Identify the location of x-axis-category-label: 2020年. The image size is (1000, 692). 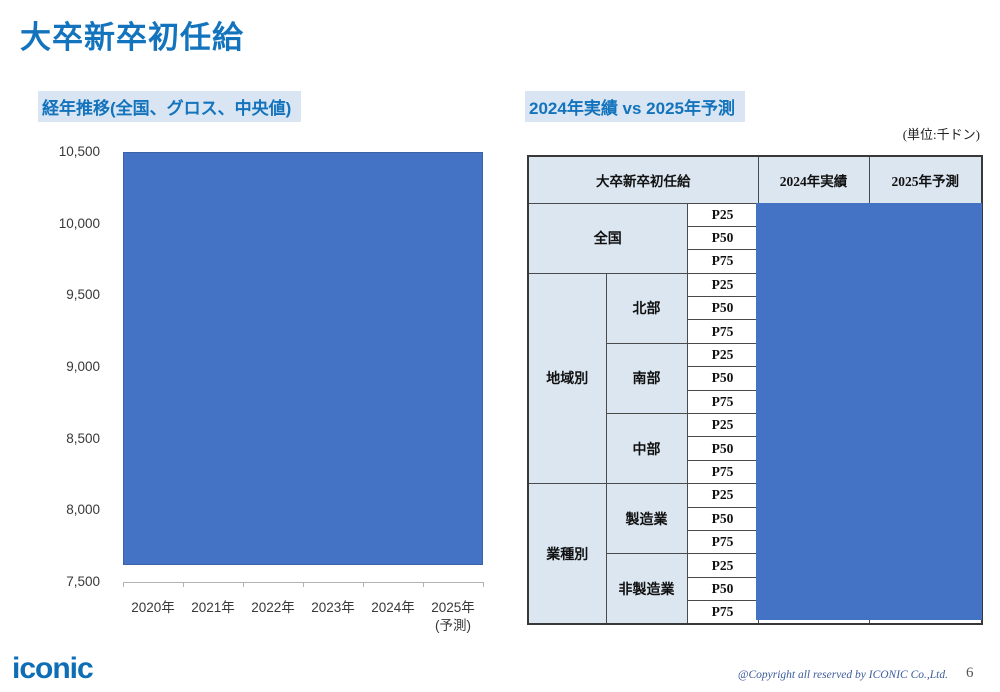
(153, 607).